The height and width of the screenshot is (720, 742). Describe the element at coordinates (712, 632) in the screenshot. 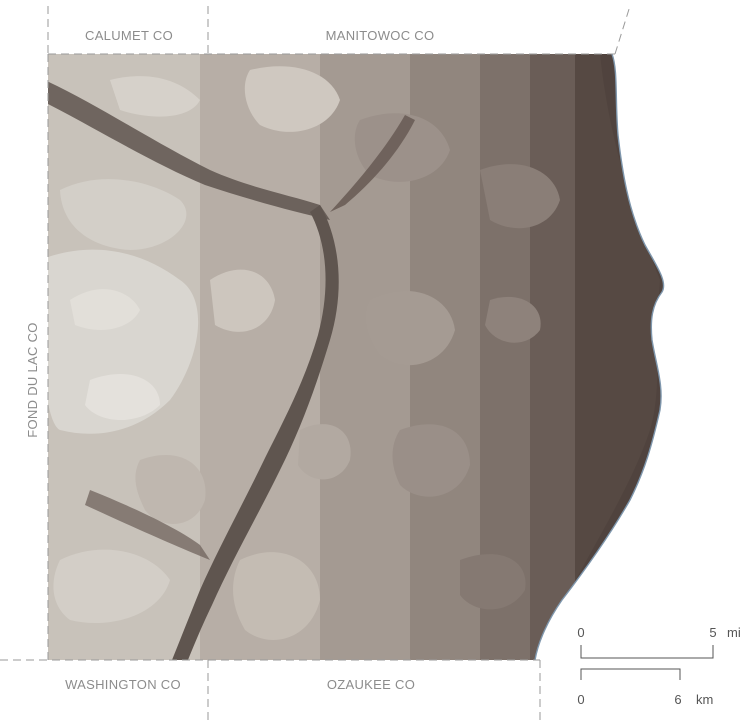

I see `scale-mi-end: 5` at that location.